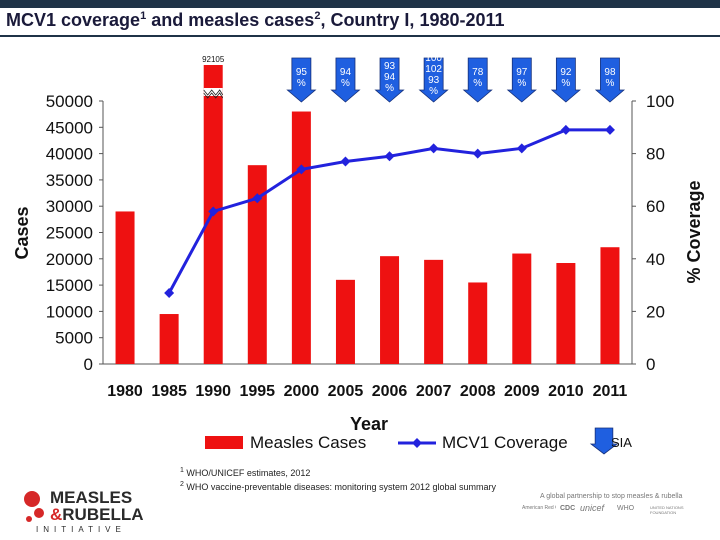 The width and height of the screenshot is (720, 540). Describe the element at coordinates (505, 442) in the screenshot. I see `legend-label-mcv1-coverage: MCV1 Coverage` at that location.